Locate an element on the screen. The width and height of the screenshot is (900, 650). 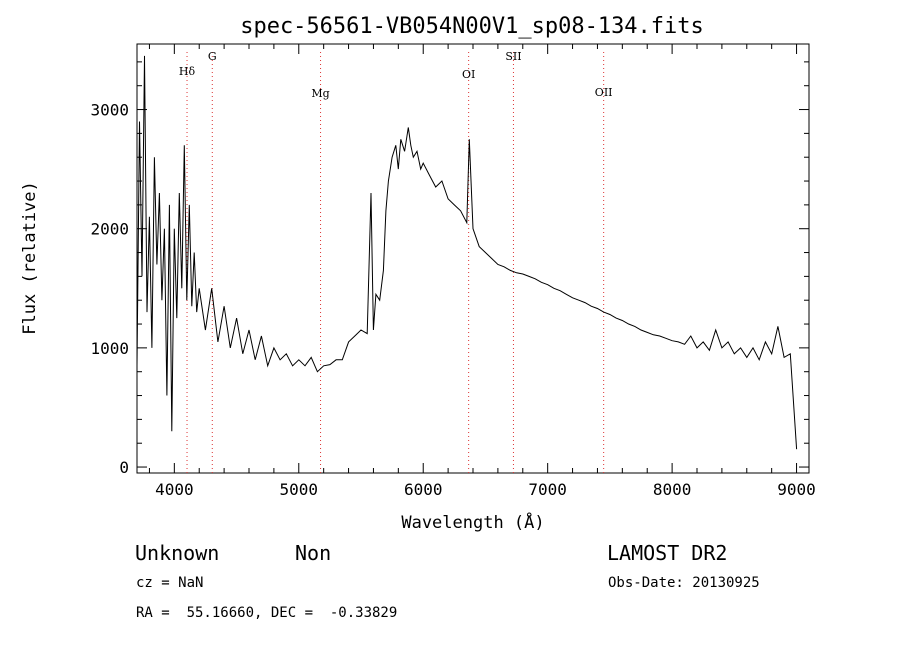
x-tick-label: 8000 is located at coordinates (672, 489).